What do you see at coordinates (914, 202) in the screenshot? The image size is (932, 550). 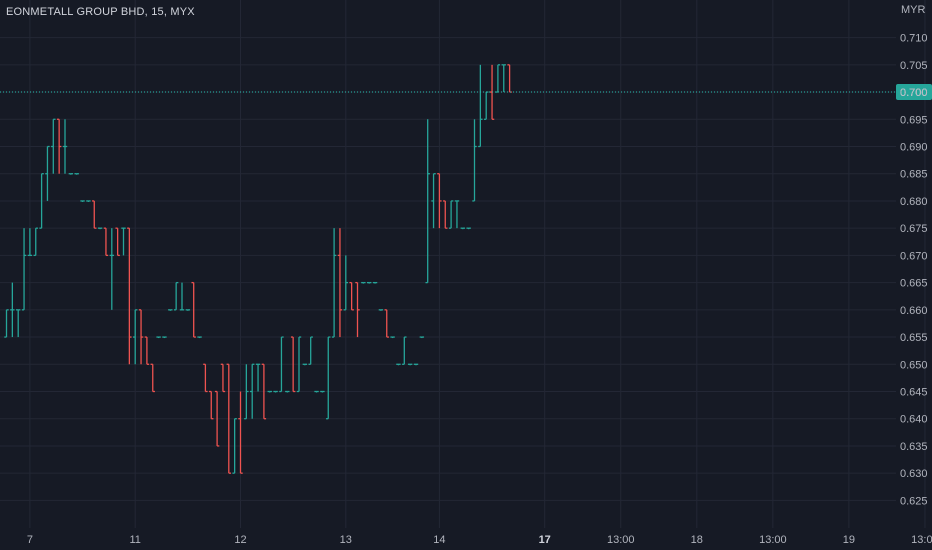 I see `y-tick-label: 0.680` at bounding box center [914, 202].